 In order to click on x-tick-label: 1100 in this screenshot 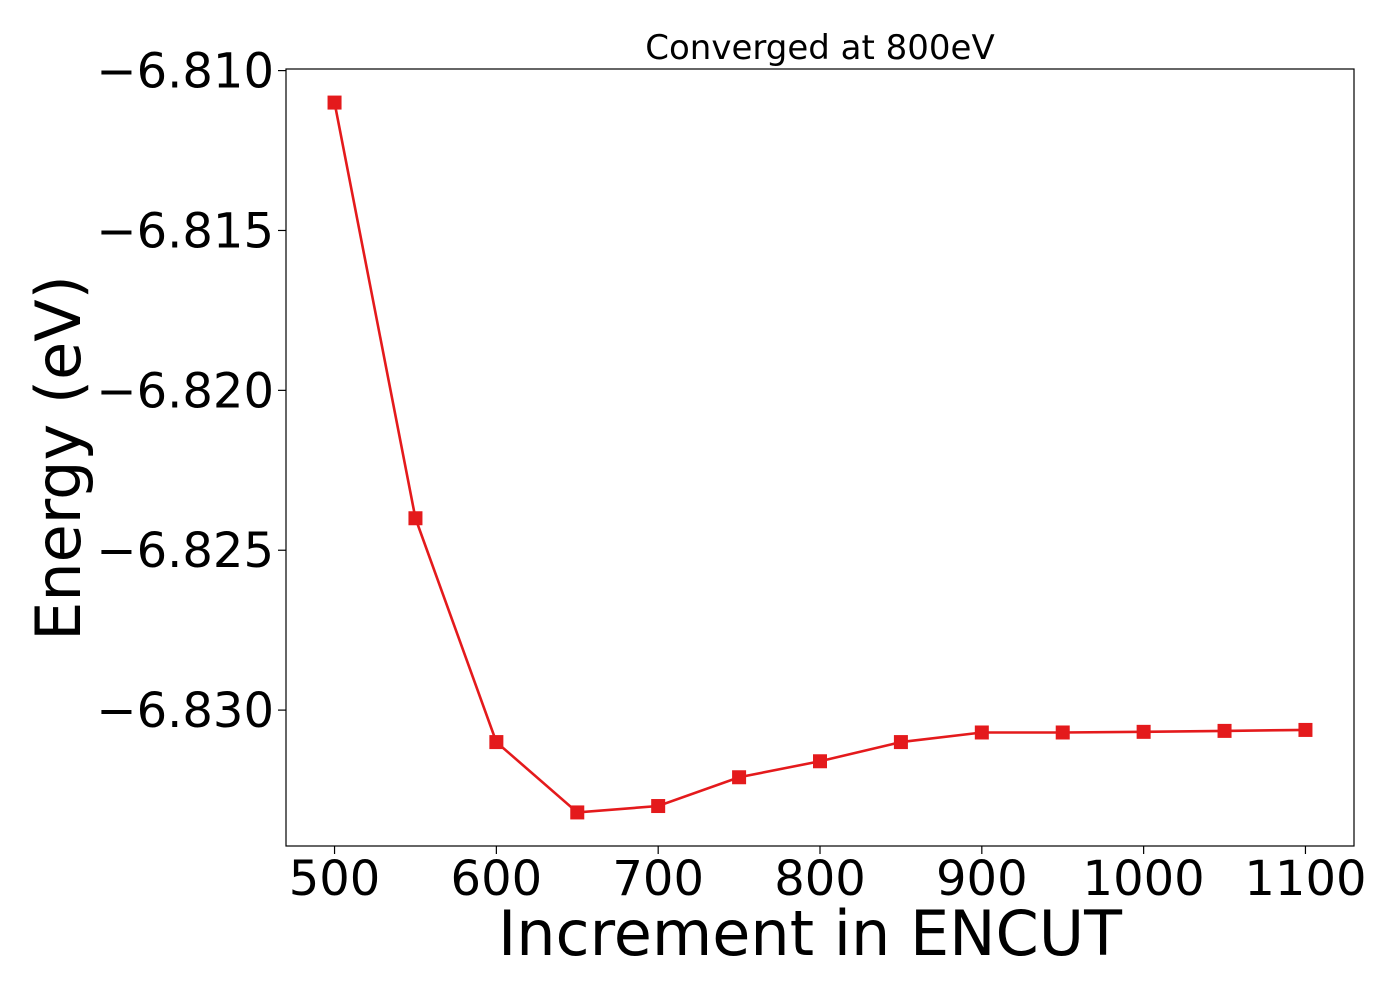, I will do `click(1305, 879)`.